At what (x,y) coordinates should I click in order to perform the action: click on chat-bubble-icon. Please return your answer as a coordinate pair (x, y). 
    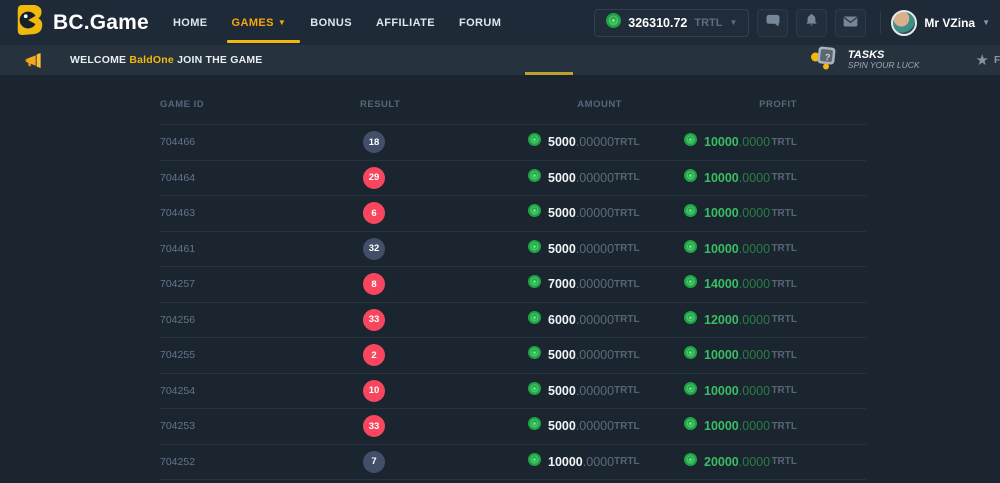
    Looking at the image, I should click on (772, 23).